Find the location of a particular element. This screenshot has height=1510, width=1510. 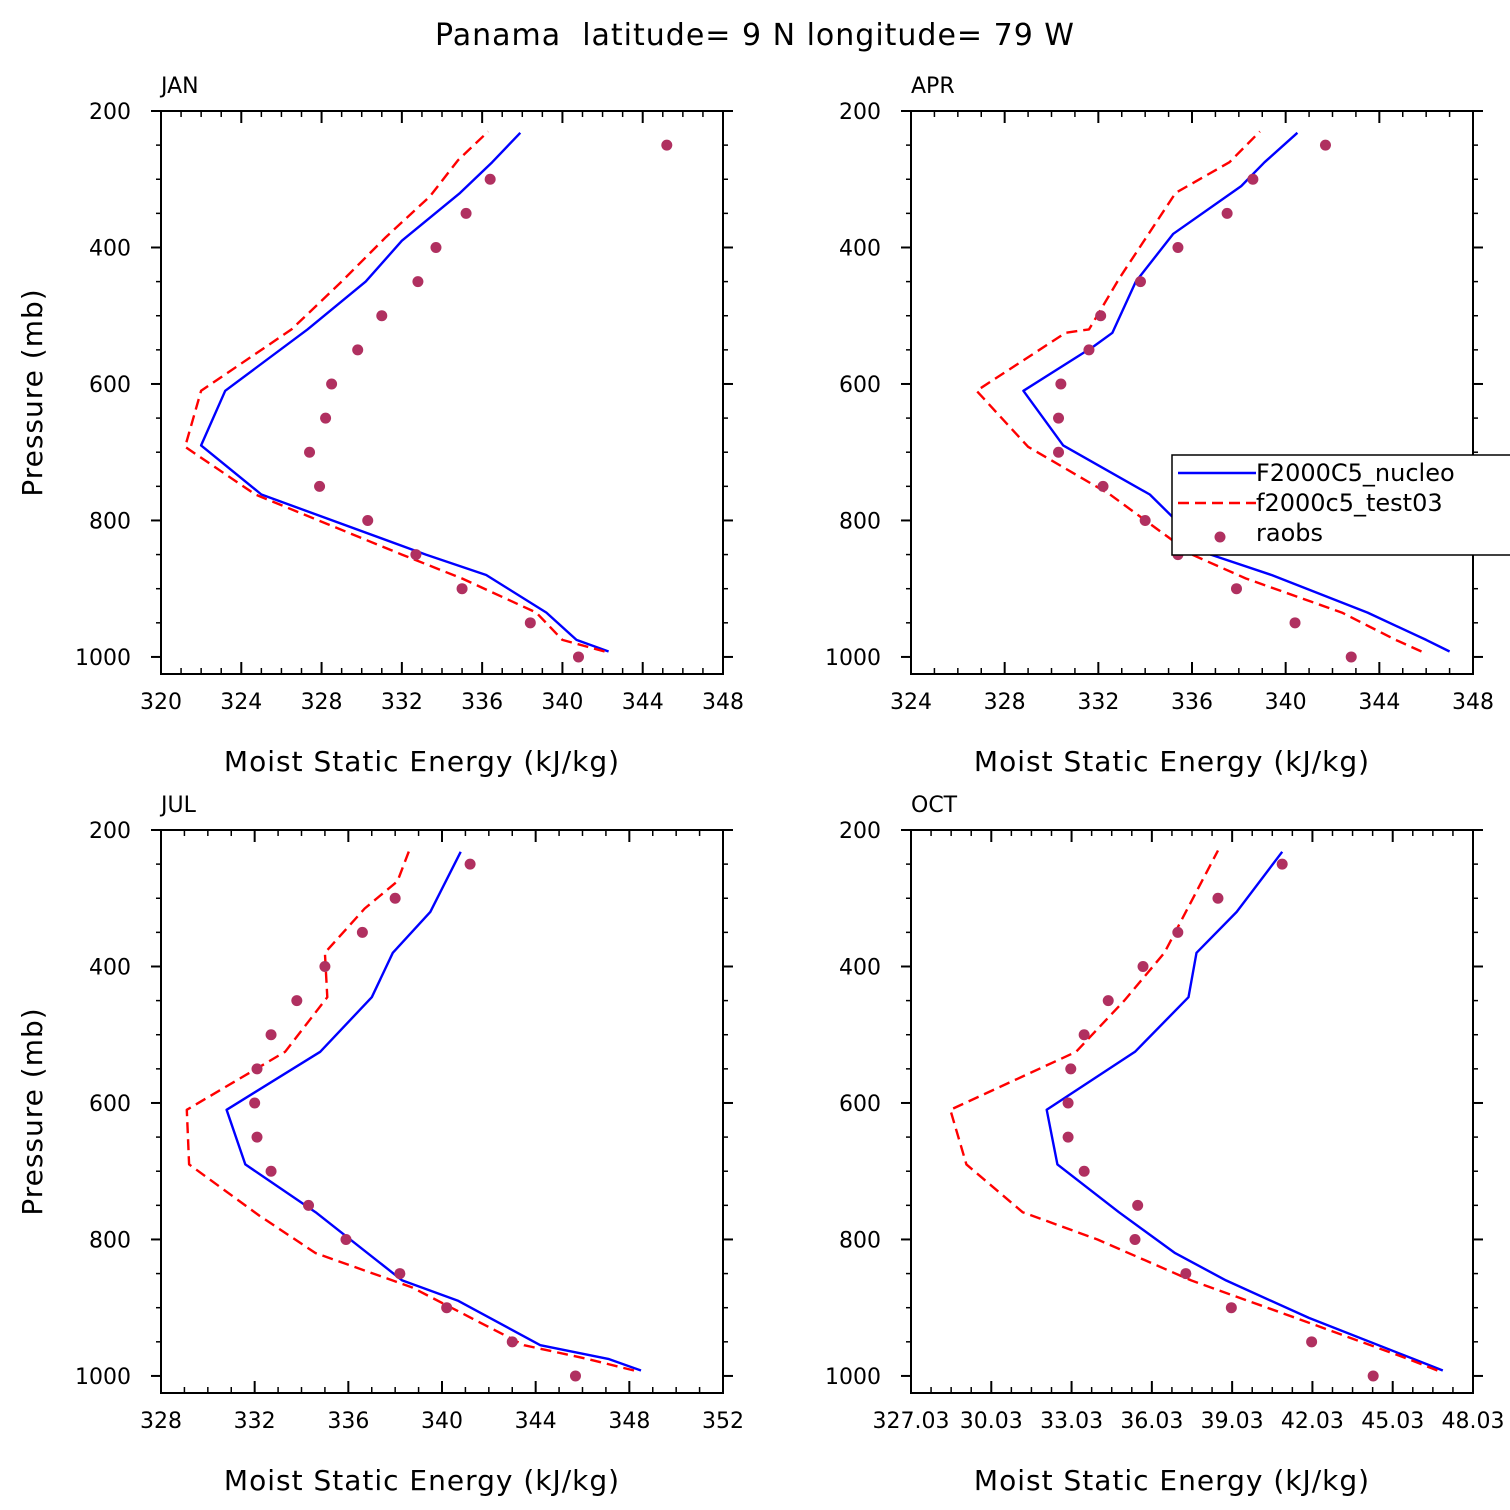

x-tick-label: 39.03 is located at coordinates (1232, 1421).